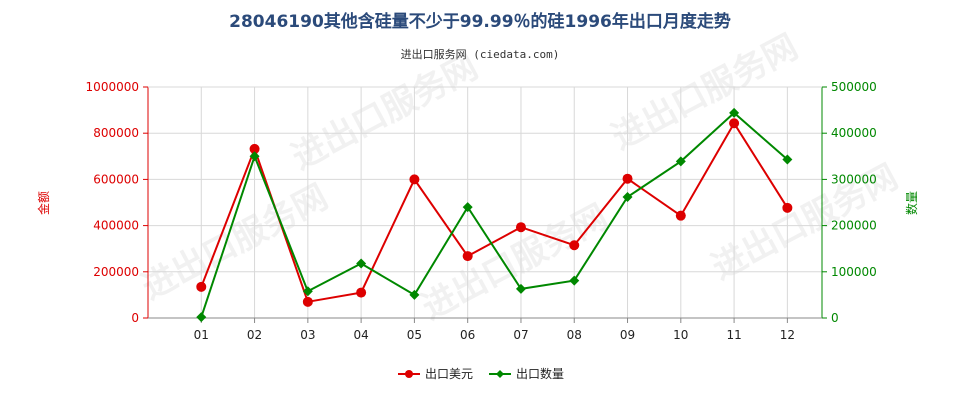 The height and width of the screenshot is (404, 960). What do you see at coordinates (116, 272) in the screenshot?
I see `left-tick-label: 200000` at bounding box center [116, 272].